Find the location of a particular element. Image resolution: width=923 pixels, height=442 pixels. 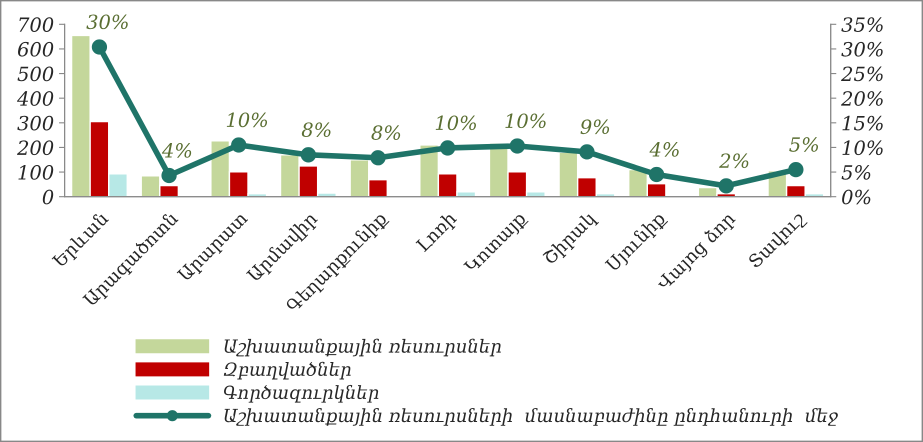

legend-label: Զբաղվածներ is located at coordinates (287, 371).